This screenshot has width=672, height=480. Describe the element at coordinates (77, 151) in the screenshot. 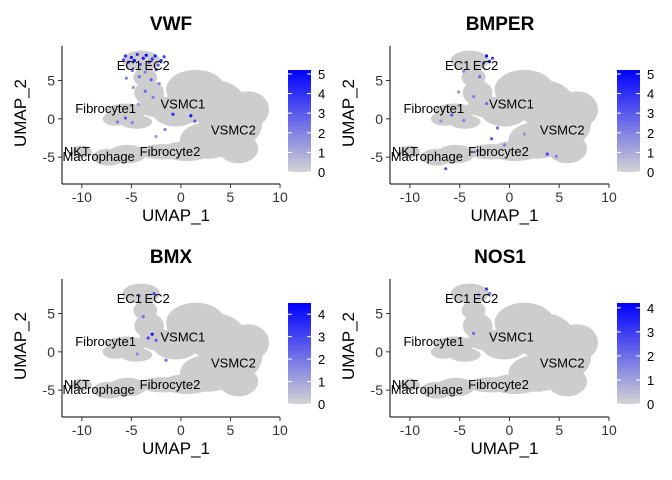

I see `cluster-label: NKT` at that location.